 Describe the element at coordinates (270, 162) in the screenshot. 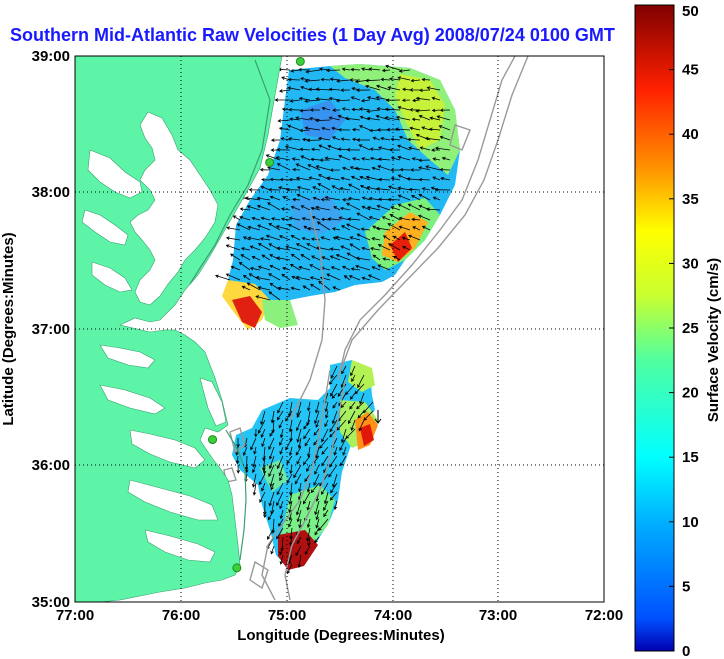

I see `radar-station-marker` at that location.